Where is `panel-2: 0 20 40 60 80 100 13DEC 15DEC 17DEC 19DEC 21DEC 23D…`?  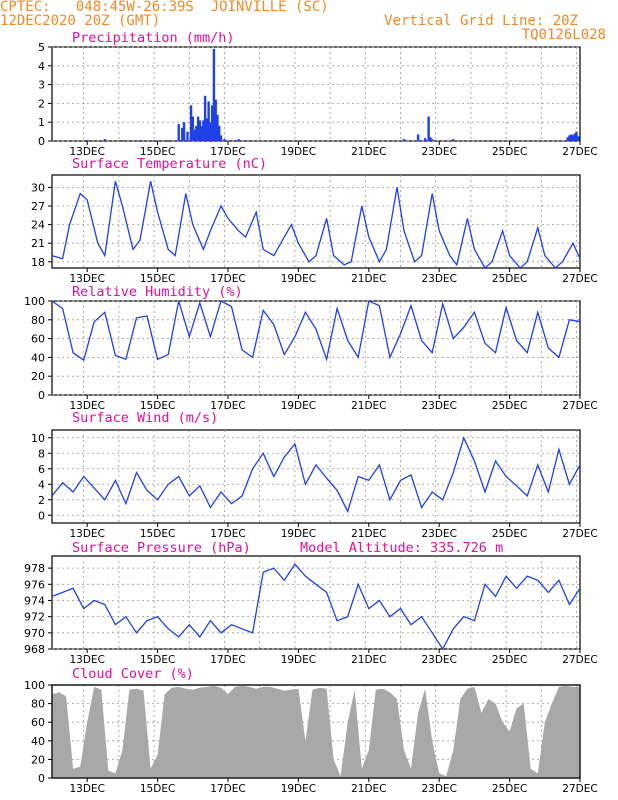
panel-2: 0 20 40 60 80 100 13DEC 15DEC 17DEC 19DEC 21DEC 23D… is located at coordinates (311, 348).